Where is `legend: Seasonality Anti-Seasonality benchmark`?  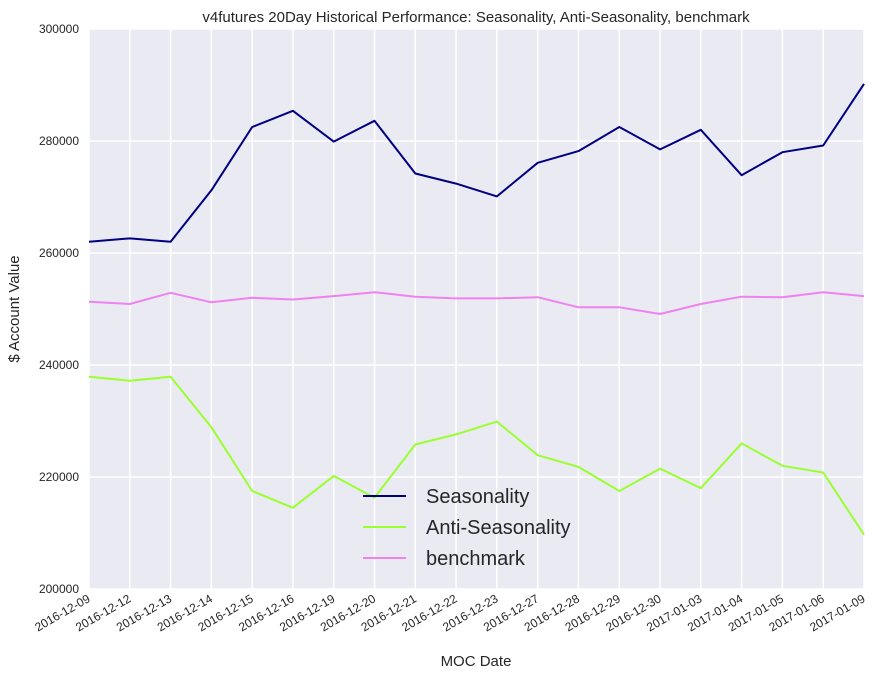 legend: Seasonality Anti-Seasonality benchmark is located at coordinates (467, 528).